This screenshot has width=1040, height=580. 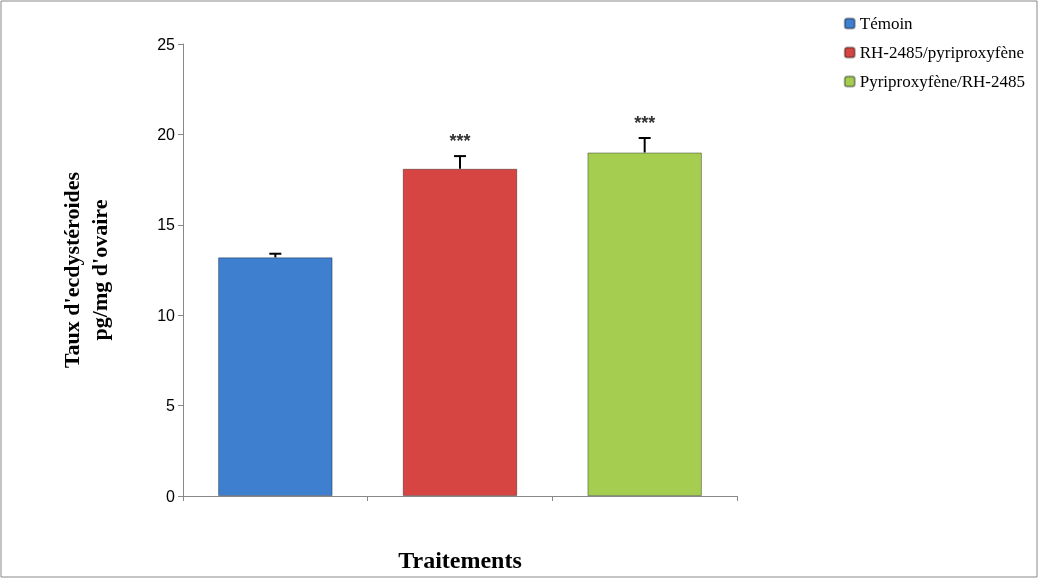 I want to click on y-tick-label: 25, so click(x=166, y=44).